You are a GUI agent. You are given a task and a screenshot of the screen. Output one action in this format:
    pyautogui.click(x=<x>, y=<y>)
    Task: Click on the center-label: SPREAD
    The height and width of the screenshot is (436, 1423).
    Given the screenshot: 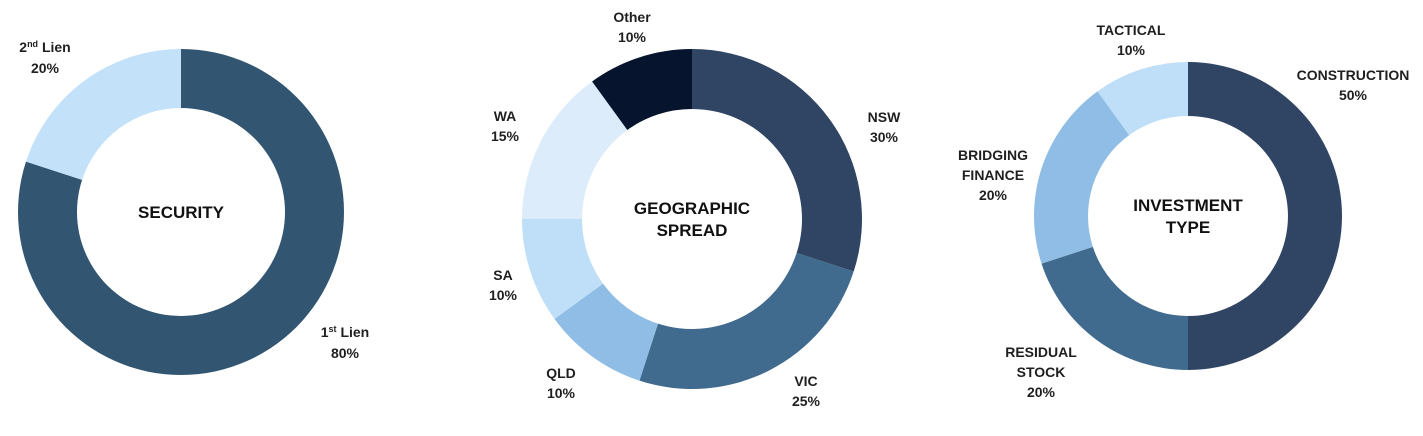 What is the action you would take?
    pyautogui.click(x=692, y=230)
    